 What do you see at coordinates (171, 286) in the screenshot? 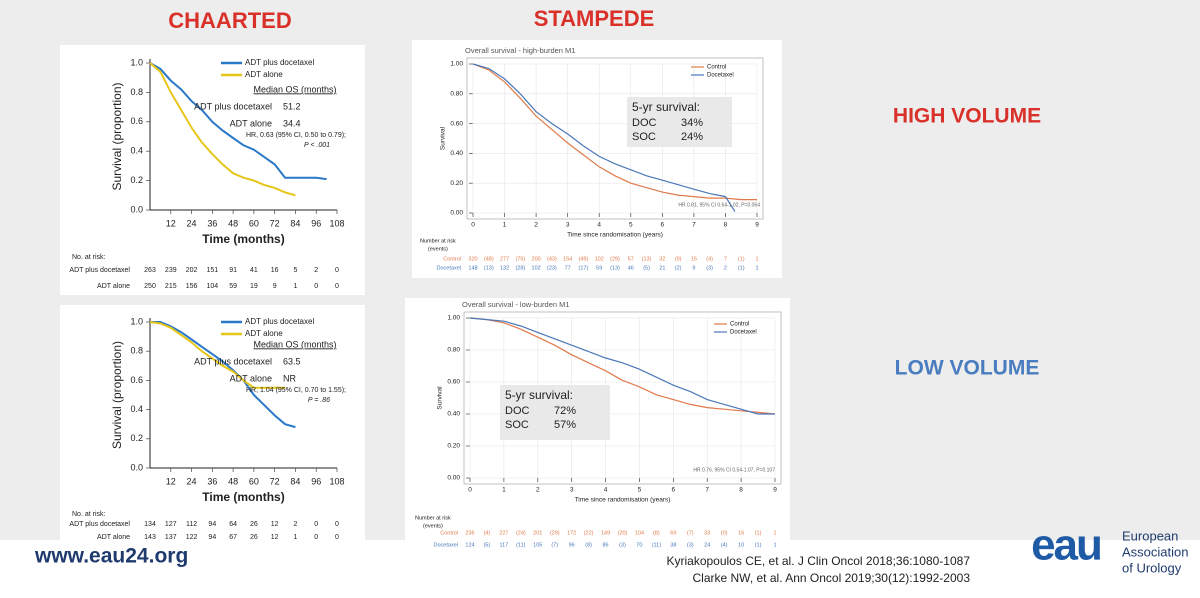
I see `risk-cell: 215` at bounding box center [171, 286].